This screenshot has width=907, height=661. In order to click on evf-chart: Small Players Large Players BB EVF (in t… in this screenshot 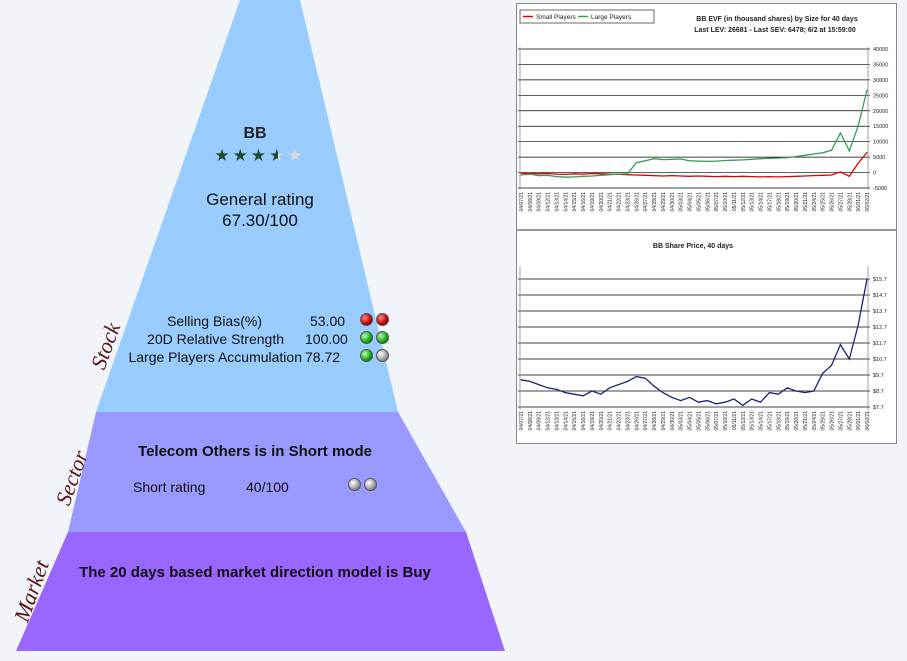, I will do `click(703, 110)`.